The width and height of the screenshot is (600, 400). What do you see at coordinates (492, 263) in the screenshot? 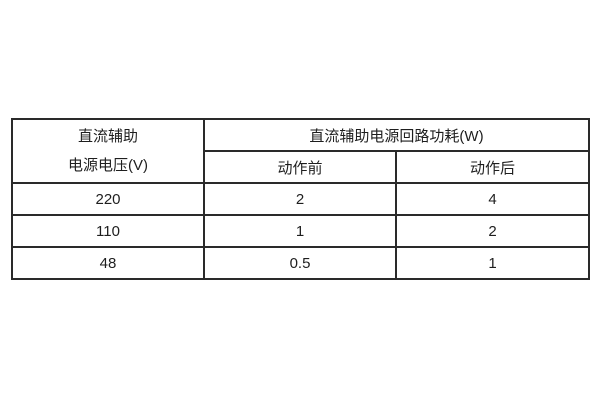
I see `after-value-cell: 1` at bounding box center [492, 263].